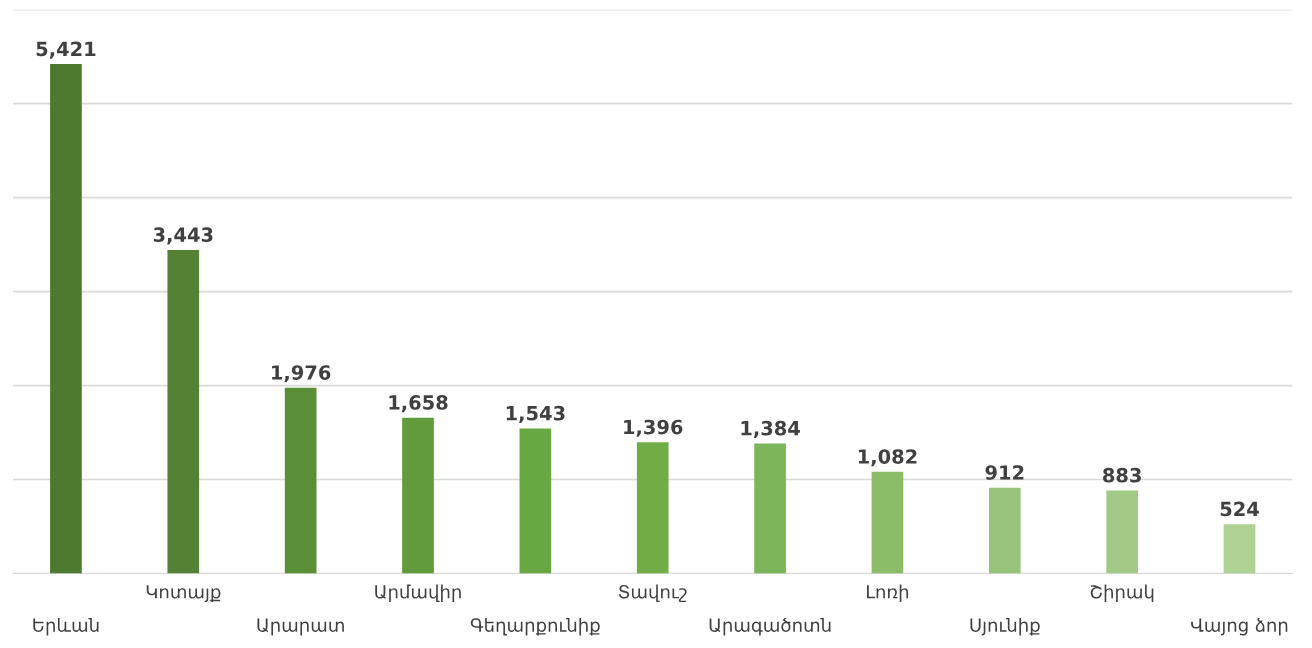 The width and height of the screenshot is (1312, 648). I want to click on data-label: 1,976, so click(301, 374).